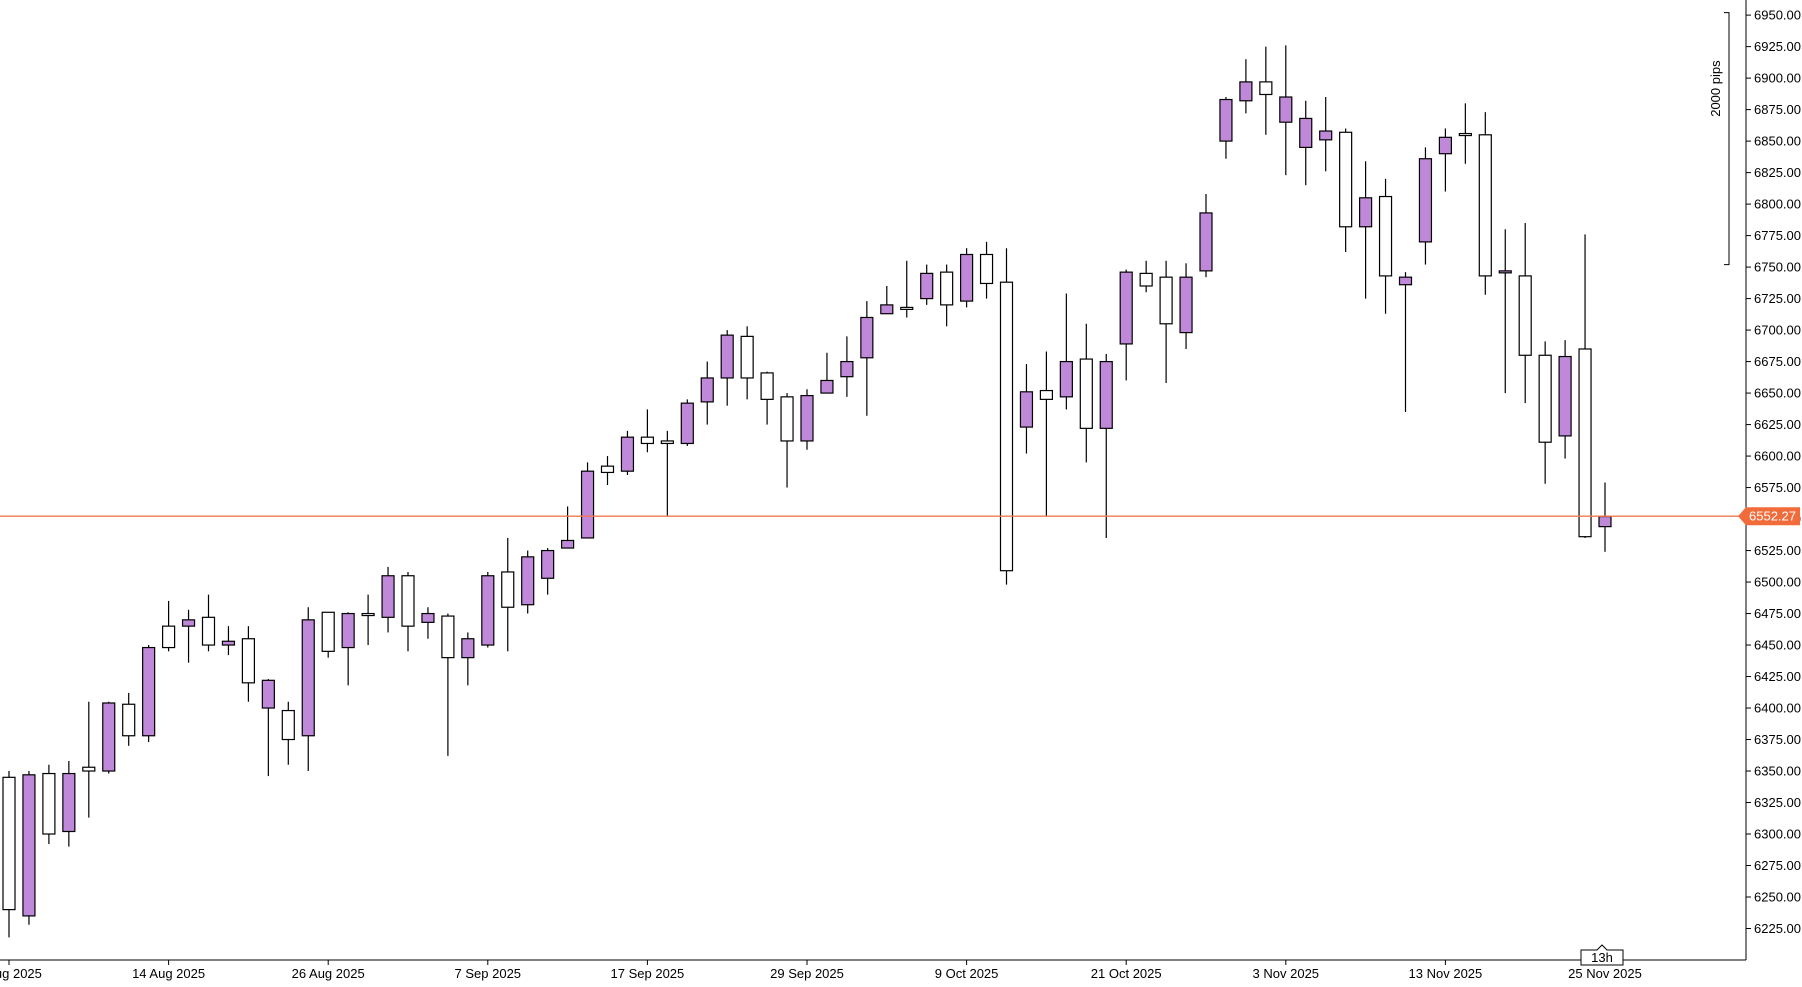 The width and height of the screenshot is (1802, 987). What do you see at coordinates (1777, 298) in the screenshot?
I see `y-tick-label: 6725.00` at bounding box center [1777, 298].